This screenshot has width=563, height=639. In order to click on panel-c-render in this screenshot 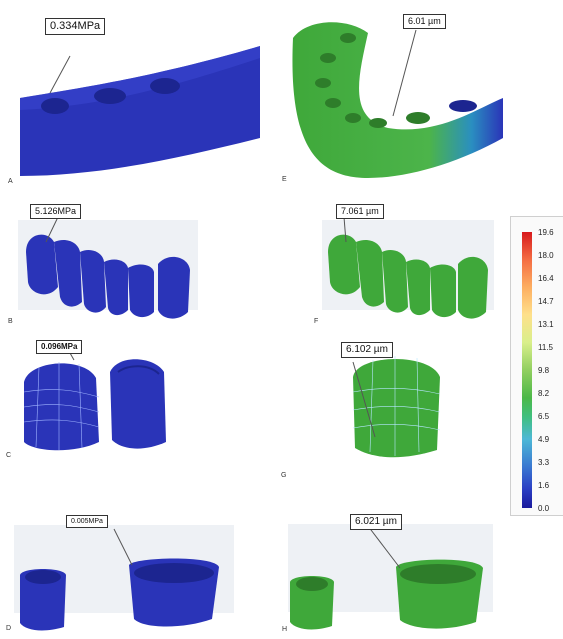, I will do `click(94, 398)`.